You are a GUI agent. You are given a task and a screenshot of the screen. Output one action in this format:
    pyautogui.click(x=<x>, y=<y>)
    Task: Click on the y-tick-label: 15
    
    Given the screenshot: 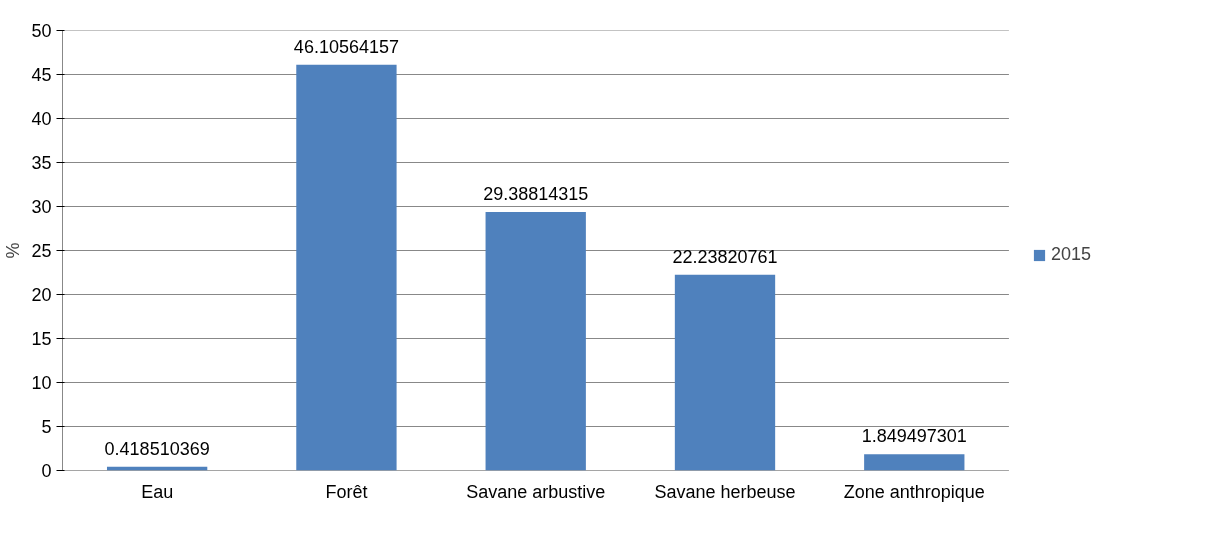 What is the action you would take?
    pyautogui.click(x=41, y=339)
    